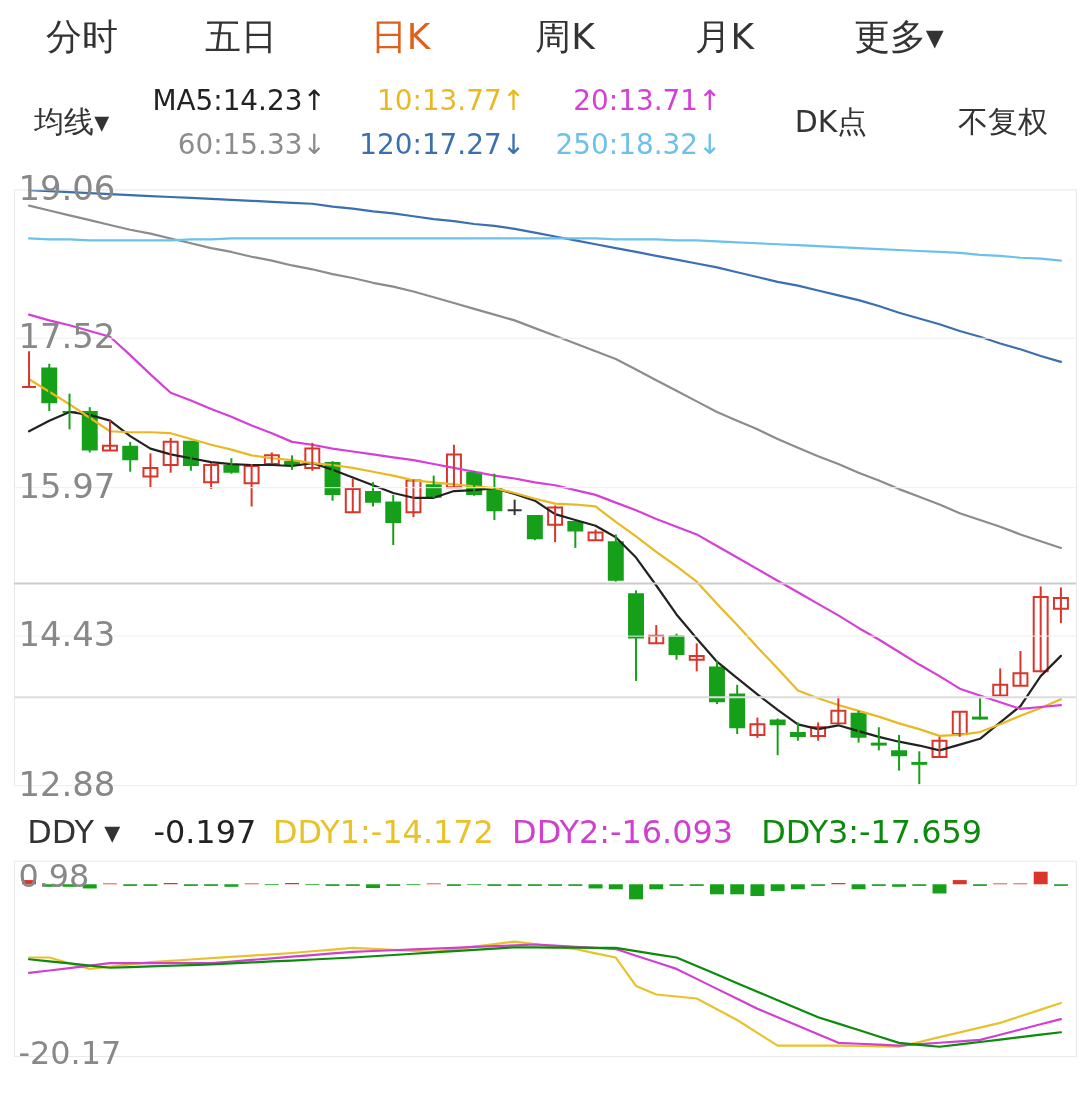 The height and width of the screenshot is (1108, 1080). What do you see at coordinates (725, 36) in the screenshot?
I see `text: 月K` at bounding box center [725, 36].